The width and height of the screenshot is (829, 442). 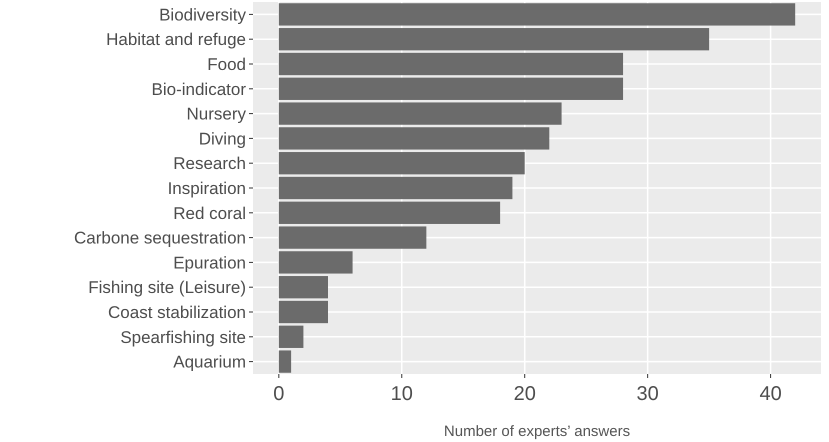 I want to click on x-tick-label: 40, so click(x=770, y=394).